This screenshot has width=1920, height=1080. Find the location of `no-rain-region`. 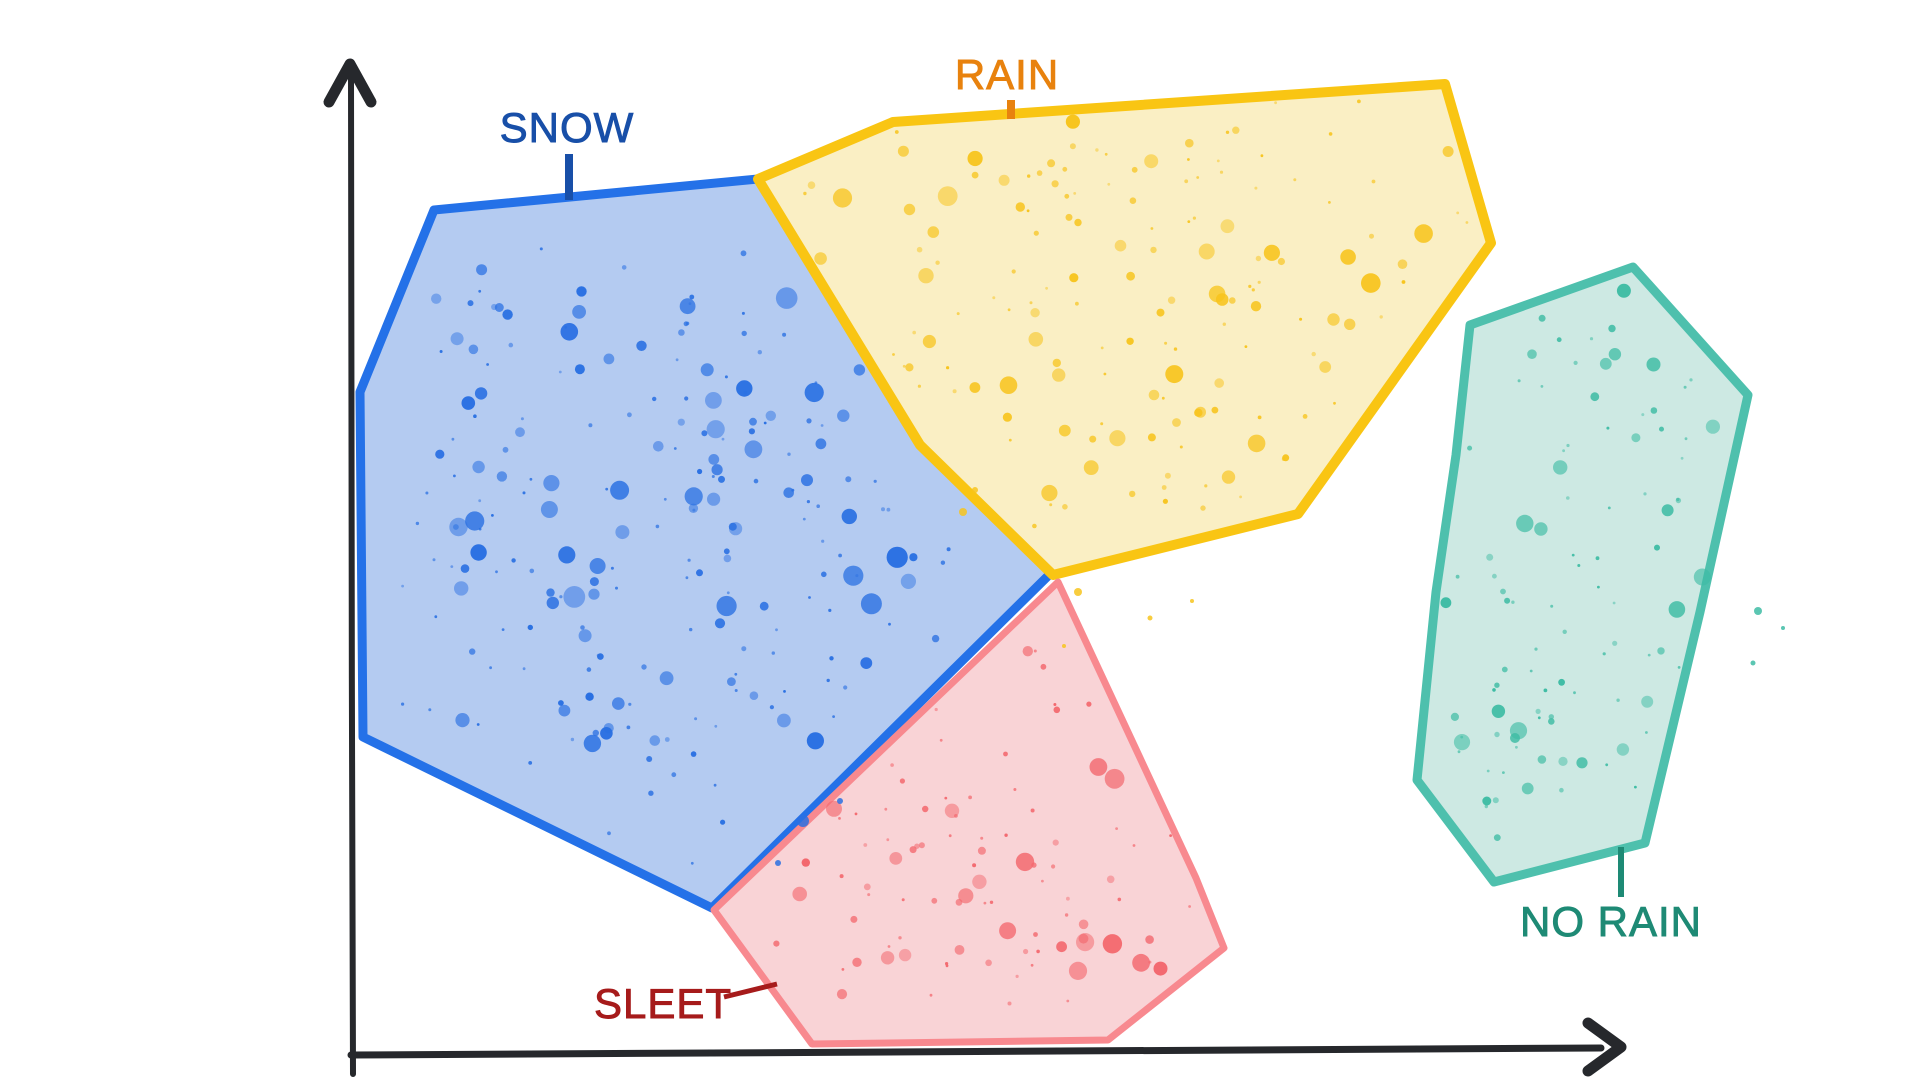

no-rain-region is located at coordinates (1582, 574).